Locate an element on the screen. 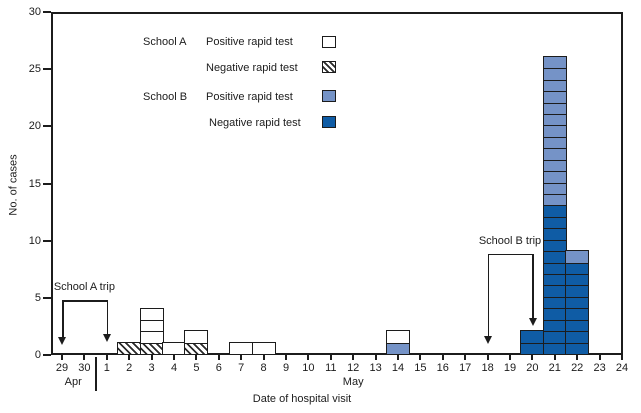  legend-swatch-b-positive is located at coordinates (329, 96).